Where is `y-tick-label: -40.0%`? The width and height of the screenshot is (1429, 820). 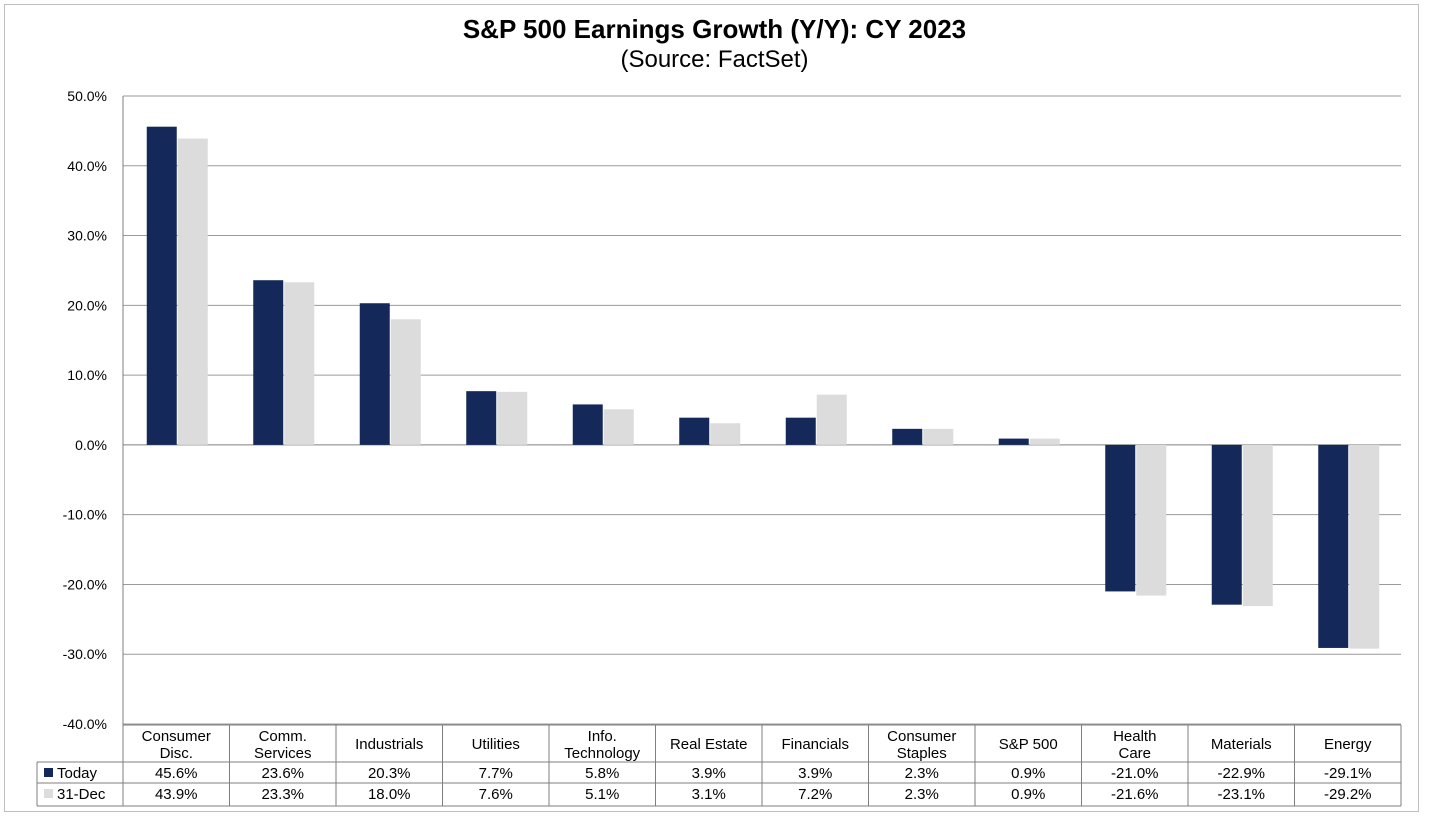
y-tick-label: -40.0% is located at coordinates (85, 724).